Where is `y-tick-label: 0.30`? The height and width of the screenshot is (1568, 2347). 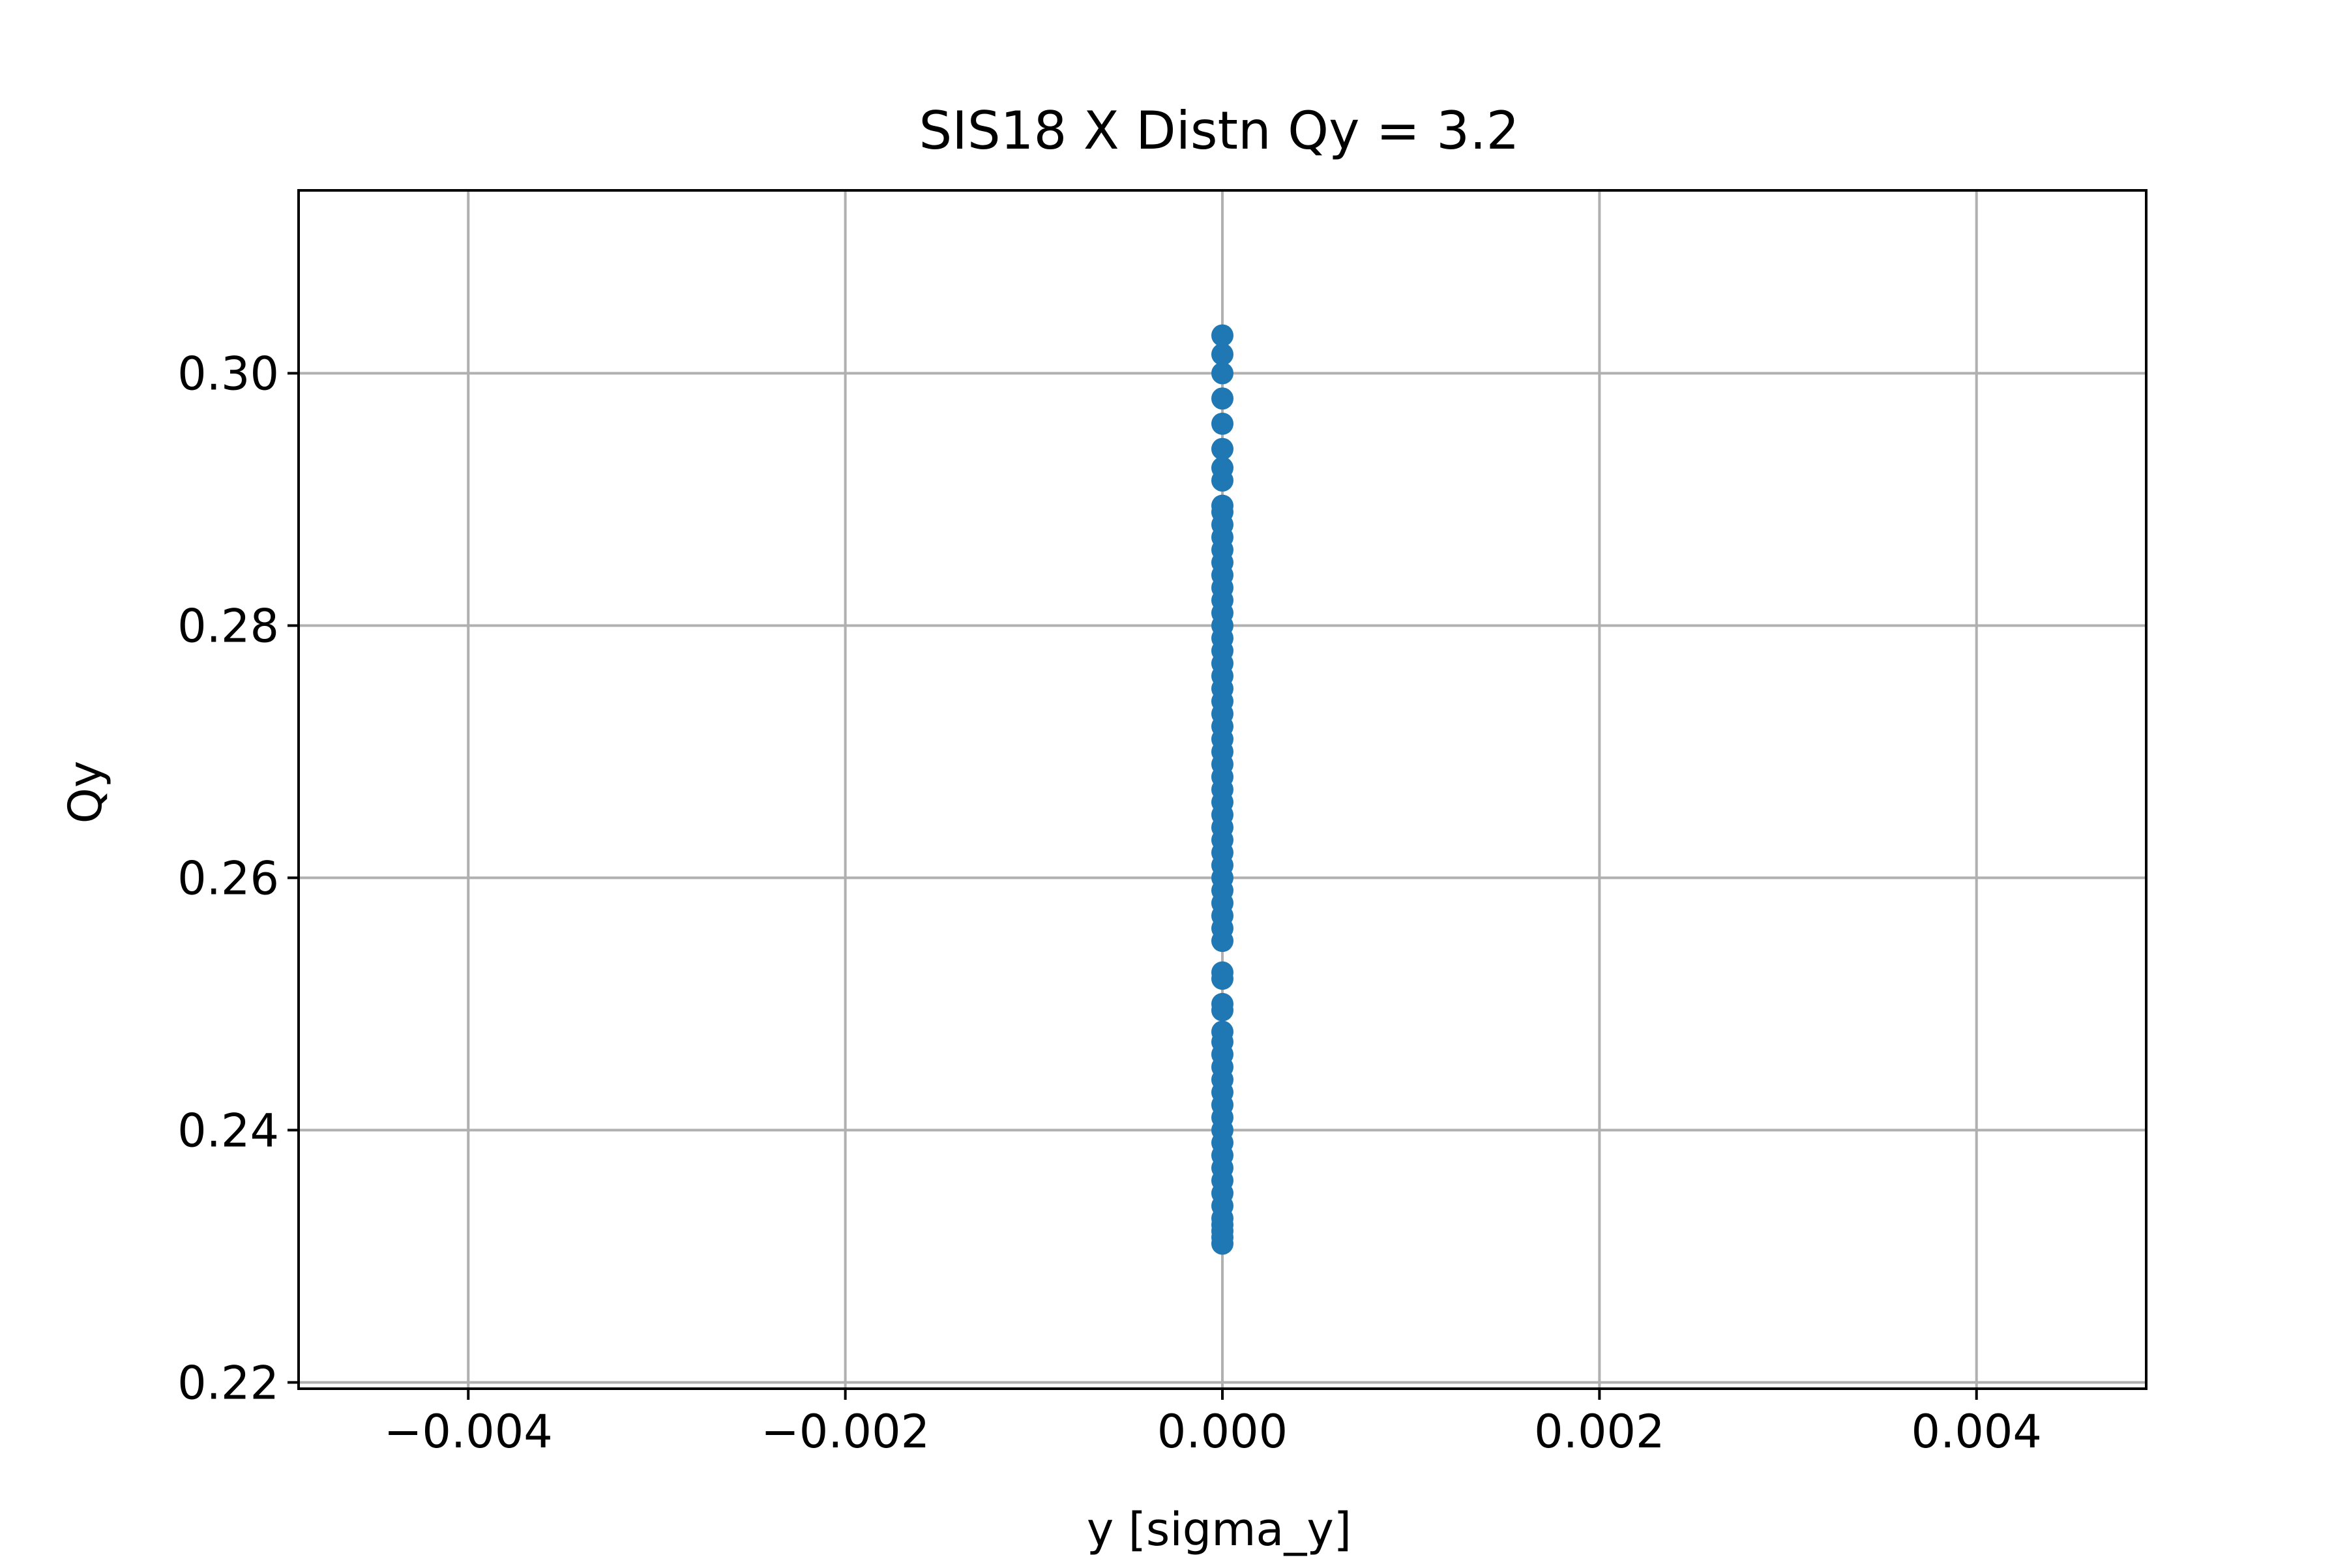
y-tick-label: 0.30 is located at coordinates (228, 375).